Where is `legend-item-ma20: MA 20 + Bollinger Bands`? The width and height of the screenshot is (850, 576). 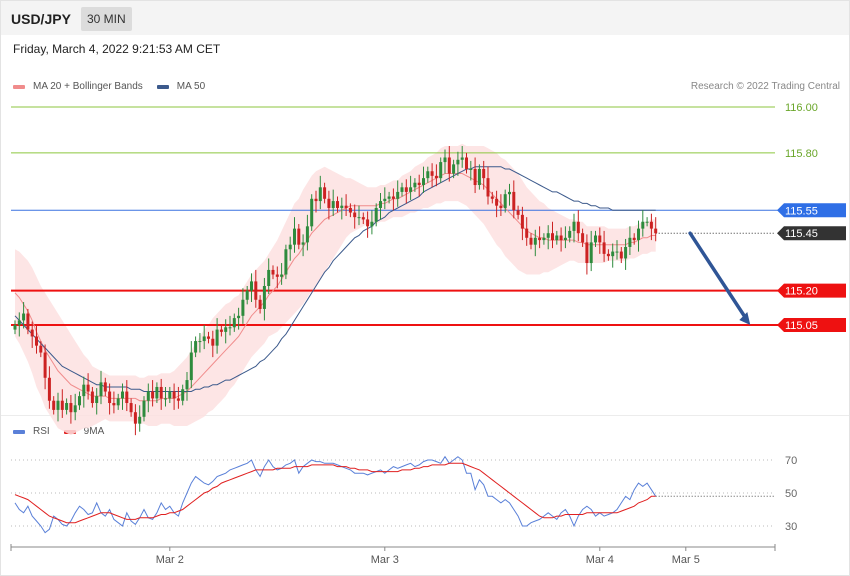
legend-item-ma20: MA 20 + Bollinger Bands is located at coordinates (78, 86).